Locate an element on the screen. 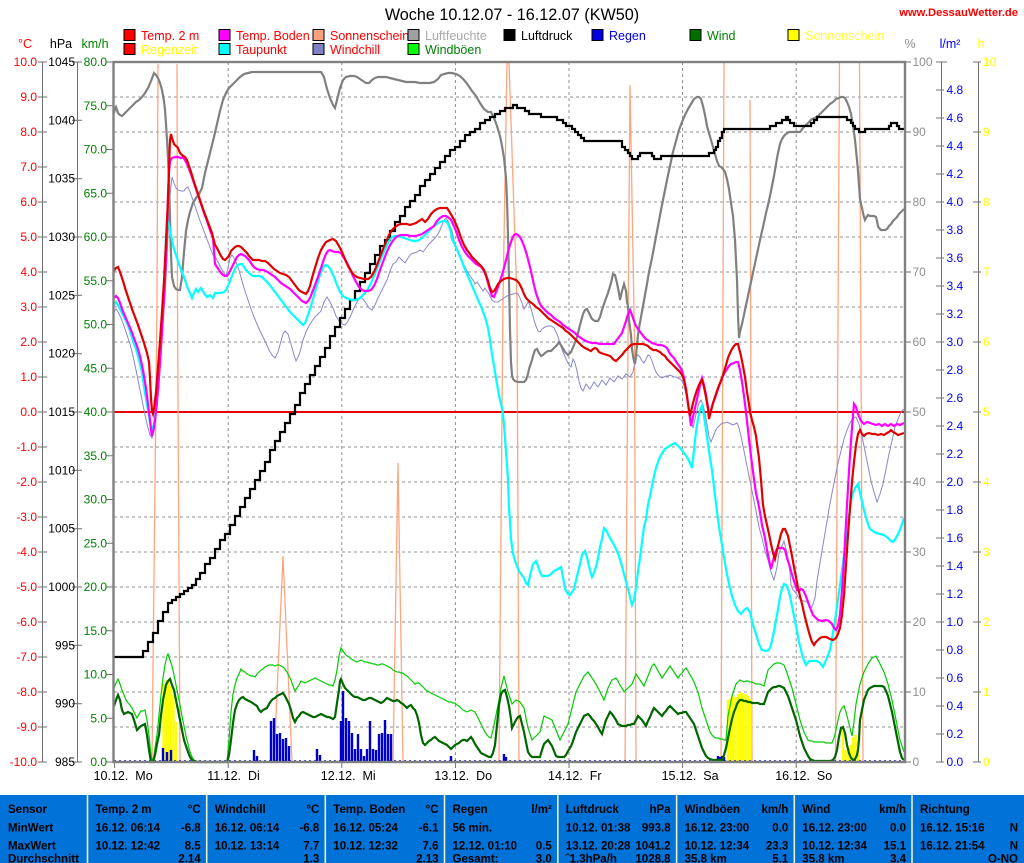 The image size is (1024, 863). svg-text: 12.12. Mi is located at coordinates (348, 776).